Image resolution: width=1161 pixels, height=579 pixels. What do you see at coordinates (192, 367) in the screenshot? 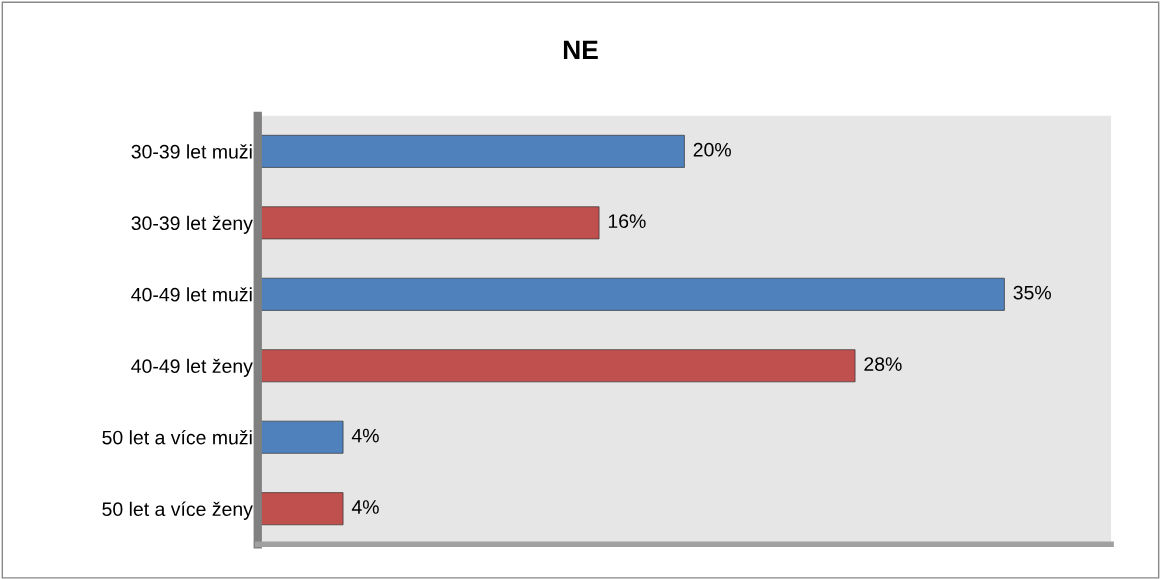
I see `y-tick-label: 40-49 let ženy` at bounding box center [192, 367].